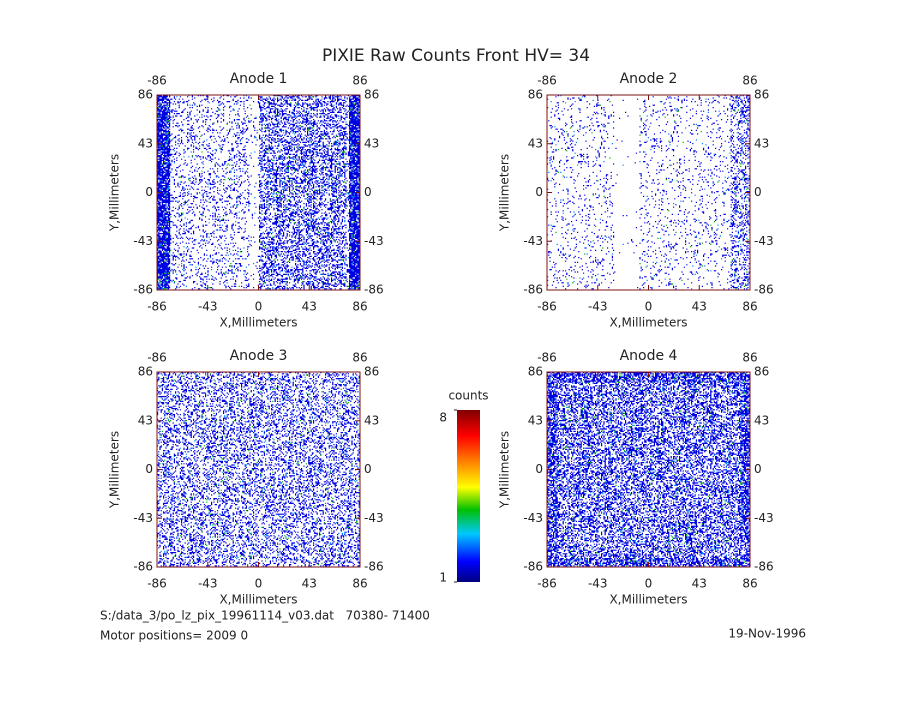 The image size is (913, 705). I want to click on panel-title: Anode 1, so click(259, 79).